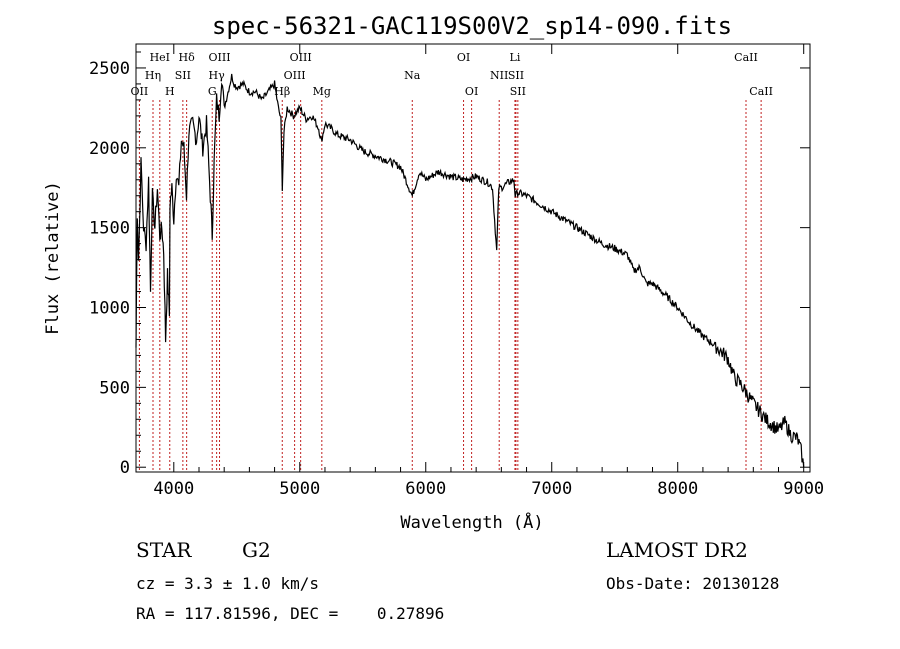 The height and width of the screenshot is (649, 900). Describe the element at coordinates (140, 91) in the screenshot. I see `line-marker-label: OII` at that location.